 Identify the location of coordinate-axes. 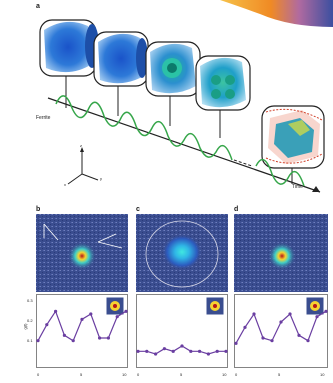
(87, 166).